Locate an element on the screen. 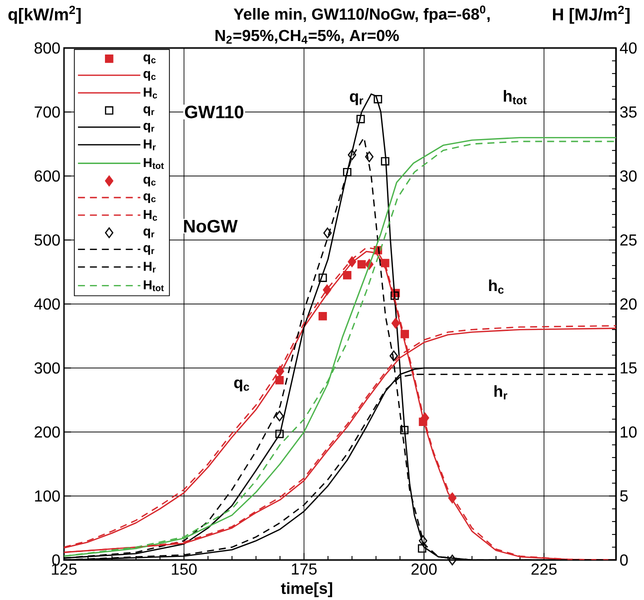 The height and width of the screenshot is (600, 644). y2-tick-label: 10 is located at coordinates (628, 432).